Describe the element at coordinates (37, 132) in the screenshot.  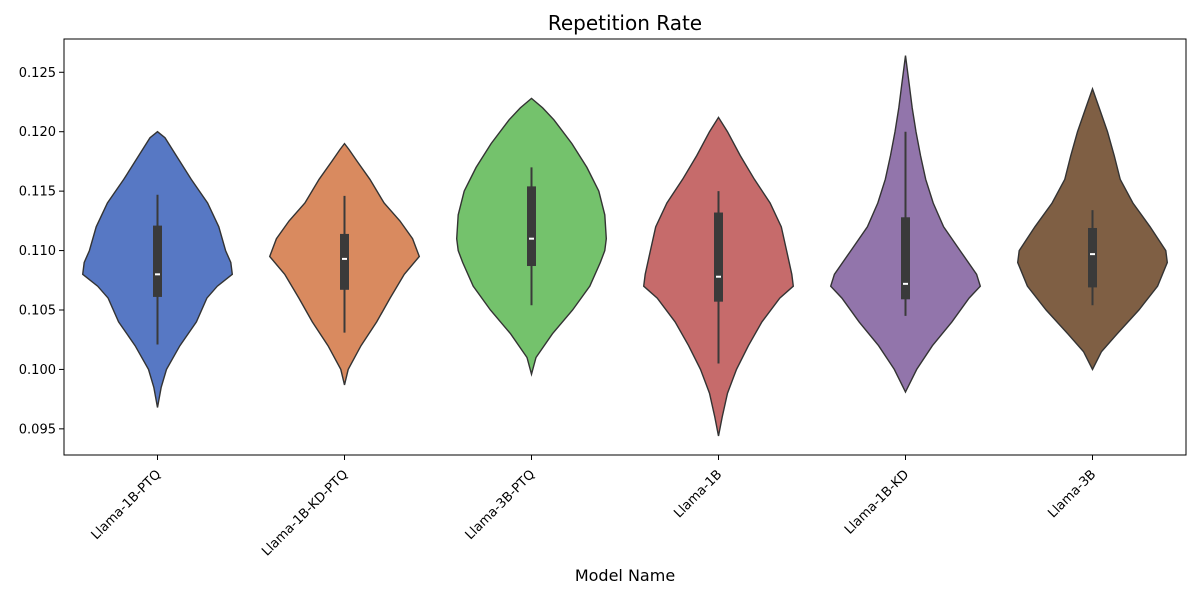
I see `y-tick-label: 0.120` at that location.